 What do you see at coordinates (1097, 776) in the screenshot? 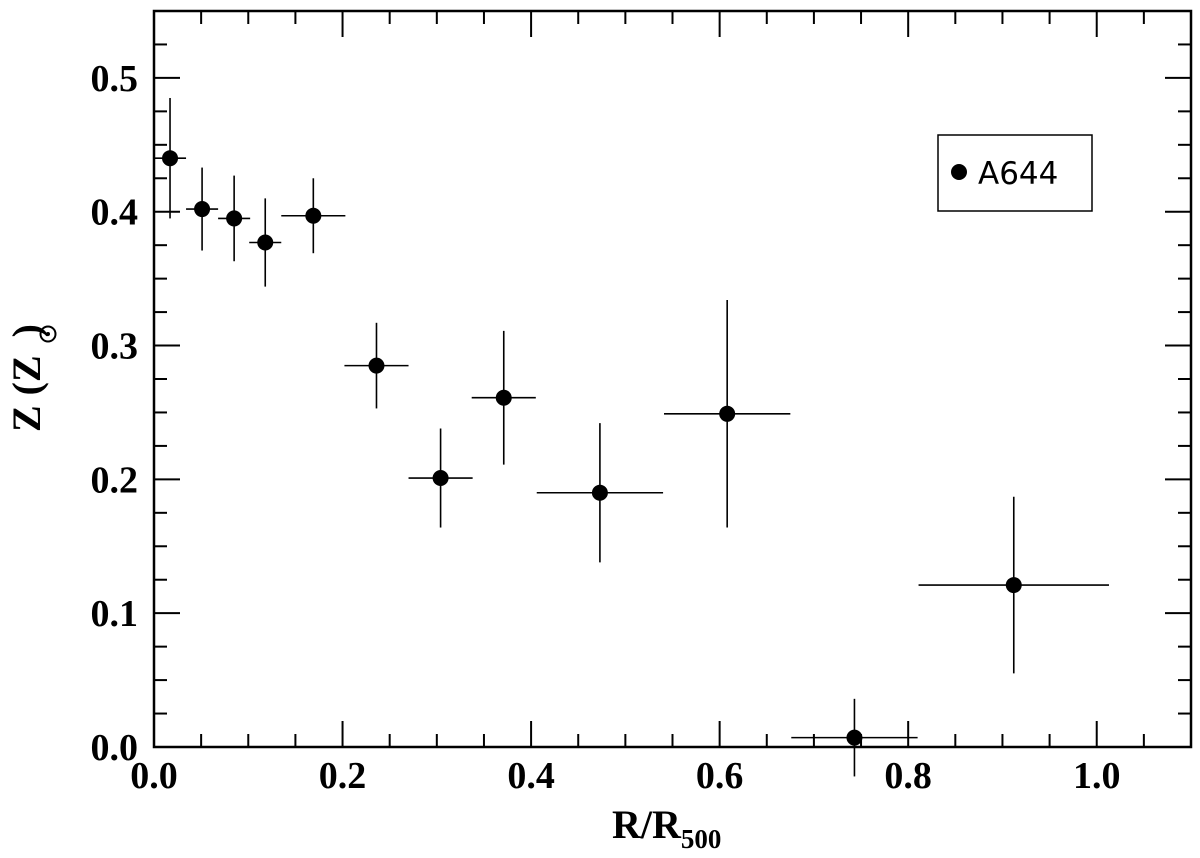
I see `x-tick-label: 1.0` at bounding box center [1097, 776].